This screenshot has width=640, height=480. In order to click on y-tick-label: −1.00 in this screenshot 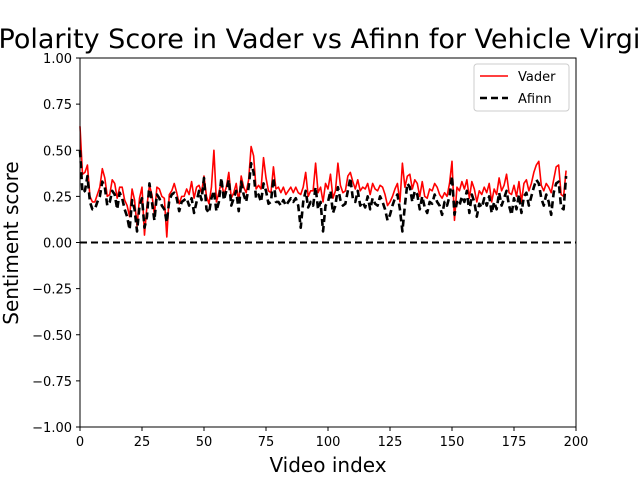, I will do `click(52, 428)`.